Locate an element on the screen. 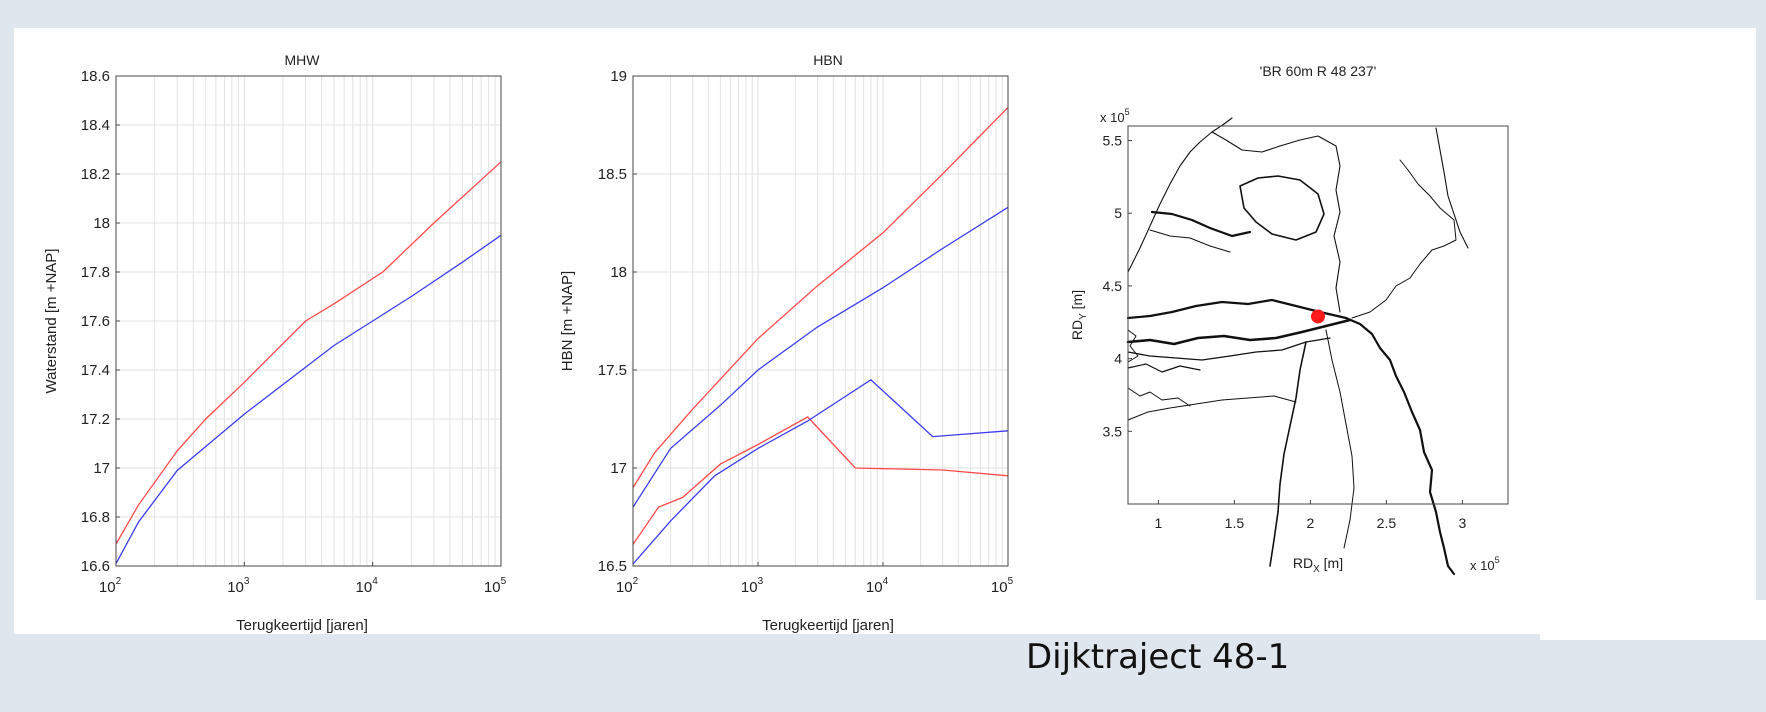 The width and height of the screenshot is (1766, 712). map-y-tick-label: 4.5 is located at coordinates (1113, 286).